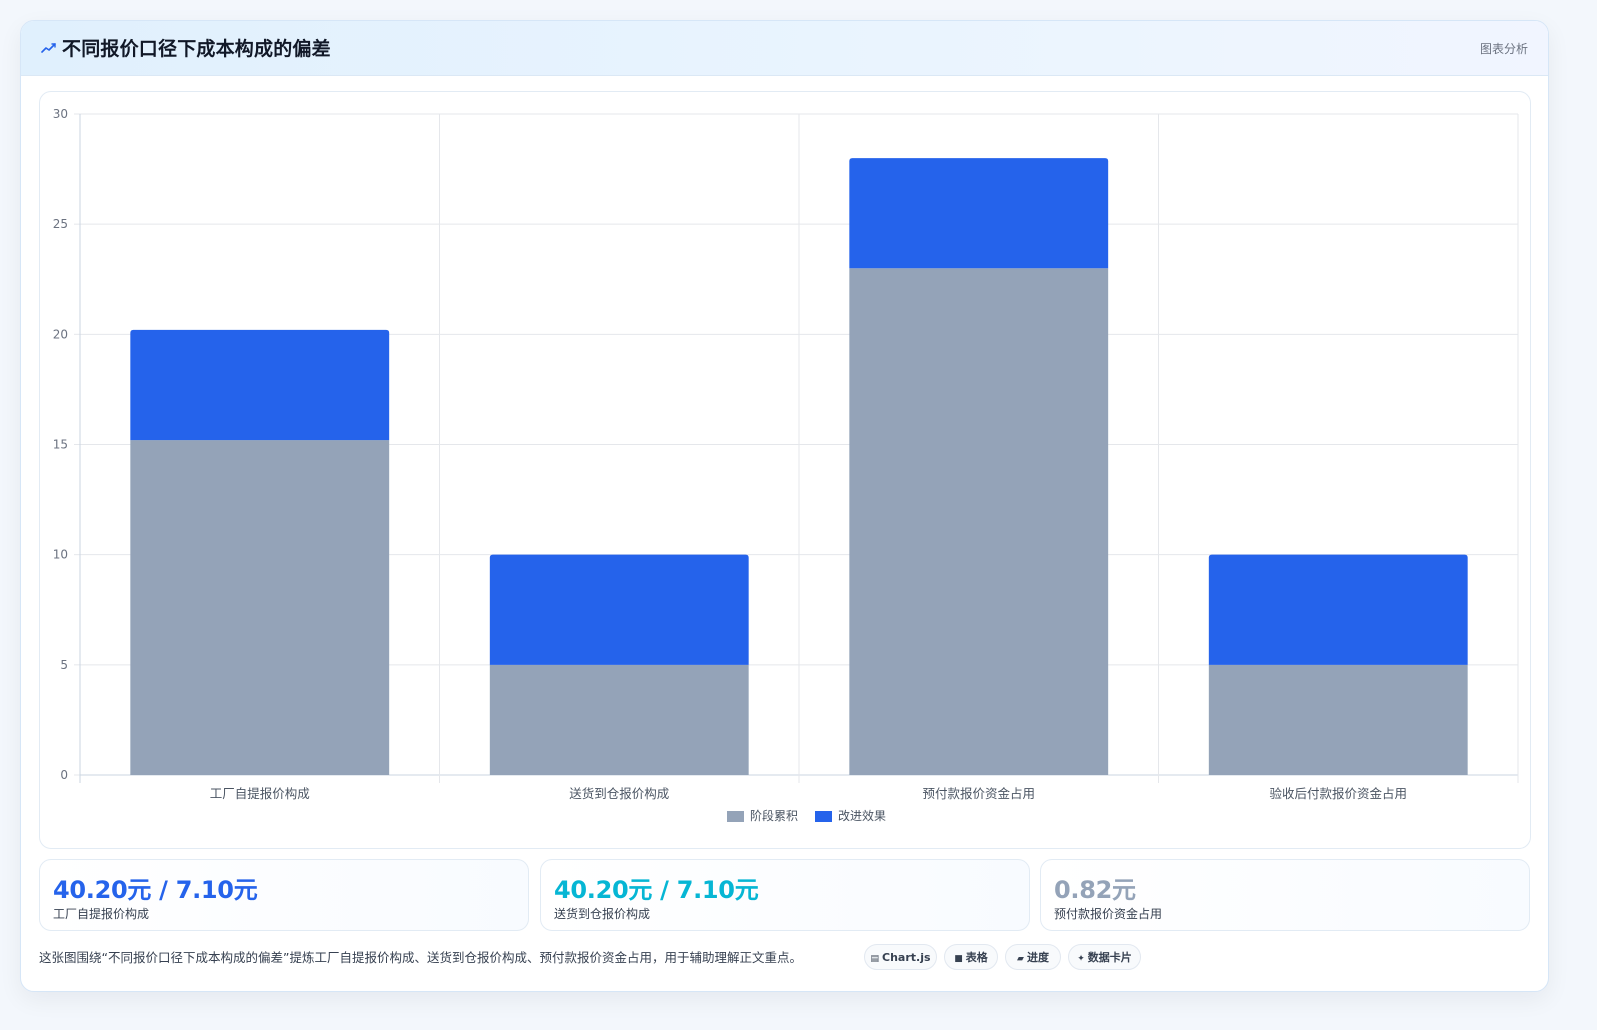 Image resolution: width=1597 pixels, height=1030 pixels. What do you see at coordinates (60, 555) in the screenshot?
I see `y-tick-label: 10` at bounding box center [60, 555].